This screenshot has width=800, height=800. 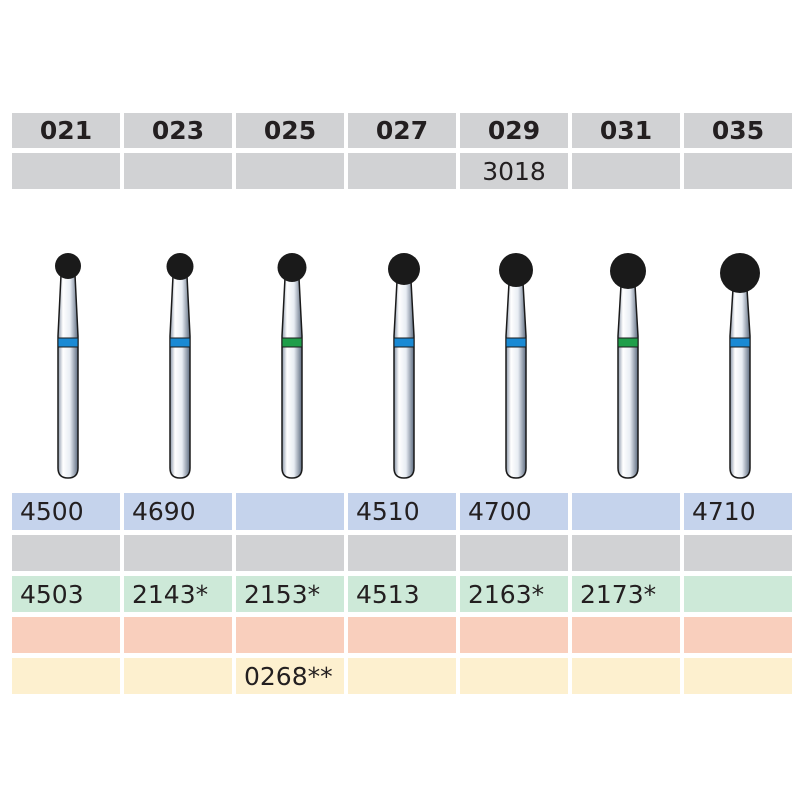 What do you see at coordinates (290, 130) in the screenshot?
I see `size-header: 025` at bounding box center [290, 130].